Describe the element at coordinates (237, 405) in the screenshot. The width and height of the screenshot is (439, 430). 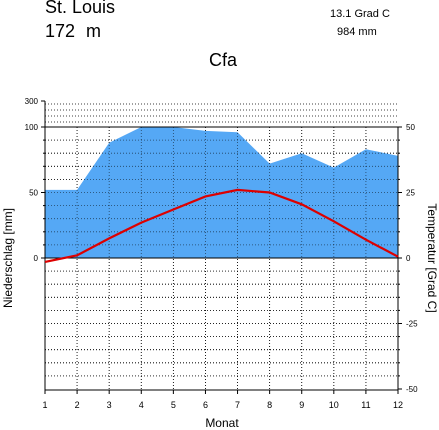
I see `x-tick-label: 7` at that location.